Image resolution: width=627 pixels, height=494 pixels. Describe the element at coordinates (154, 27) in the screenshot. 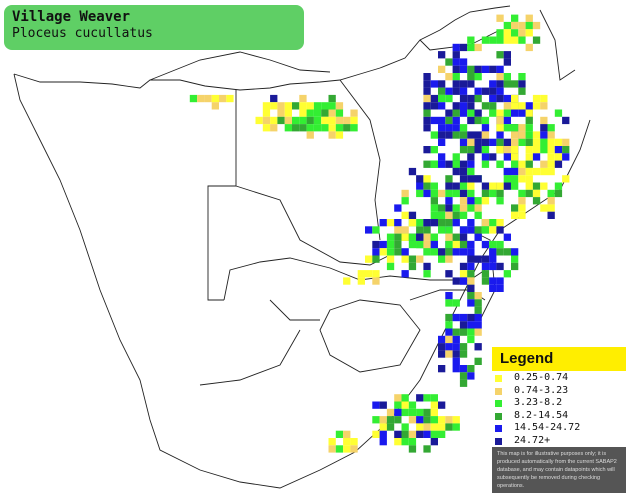

I see `species-title-box: Village Weaver Ploceus cucullatus` at that location.